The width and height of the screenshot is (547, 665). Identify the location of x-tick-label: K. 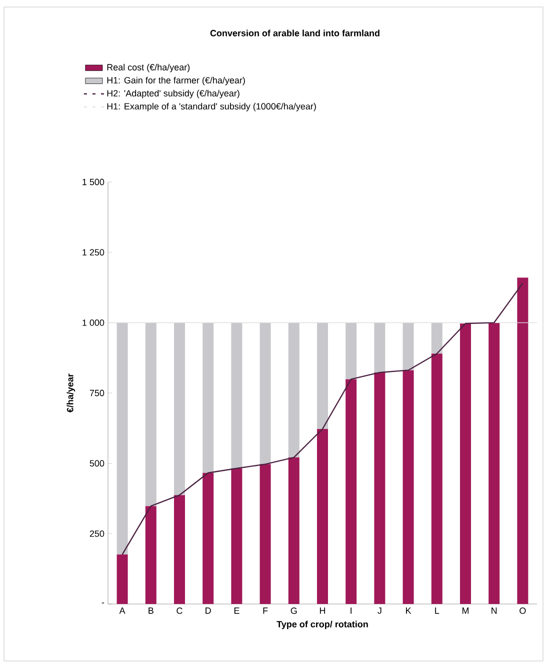
(409, 611).